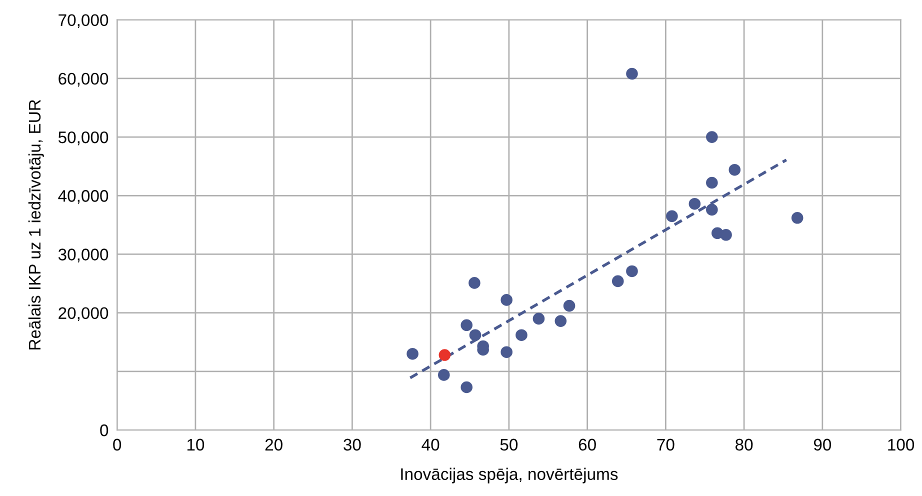  Describe the element at coordinates (195, 444) in the screenshot. I see `x-tick-label: 10` at that location.